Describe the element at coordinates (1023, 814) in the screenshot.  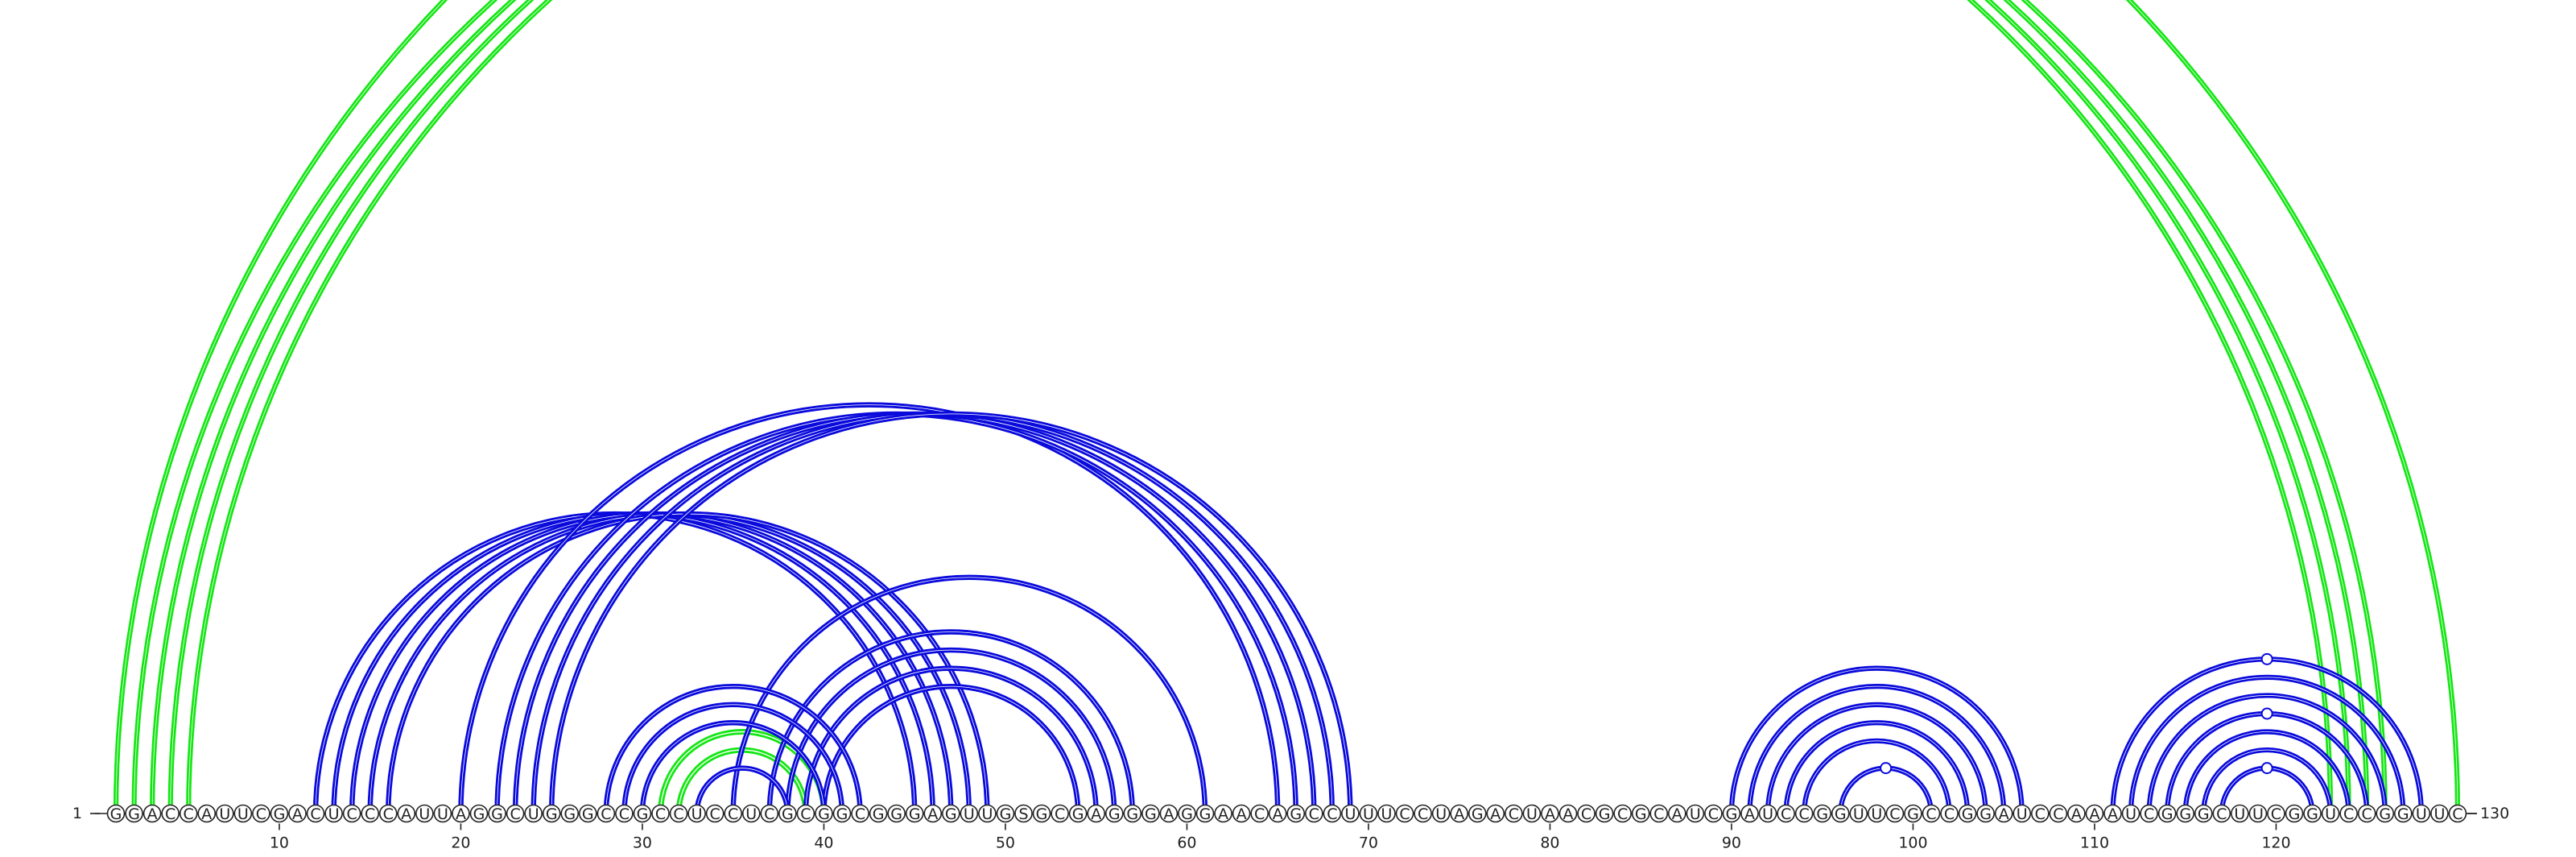
I see `nucleotide-letter: S` at that location.